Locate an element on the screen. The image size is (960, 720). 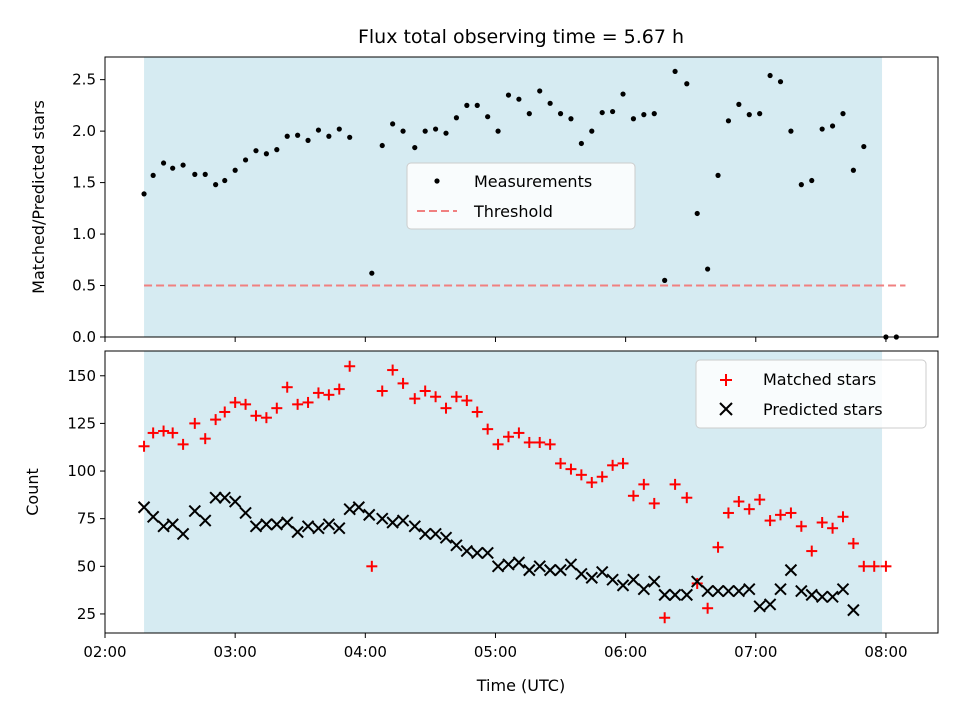
bottom-y-tick-label-3: 100 is located at coordinates (81, 471).